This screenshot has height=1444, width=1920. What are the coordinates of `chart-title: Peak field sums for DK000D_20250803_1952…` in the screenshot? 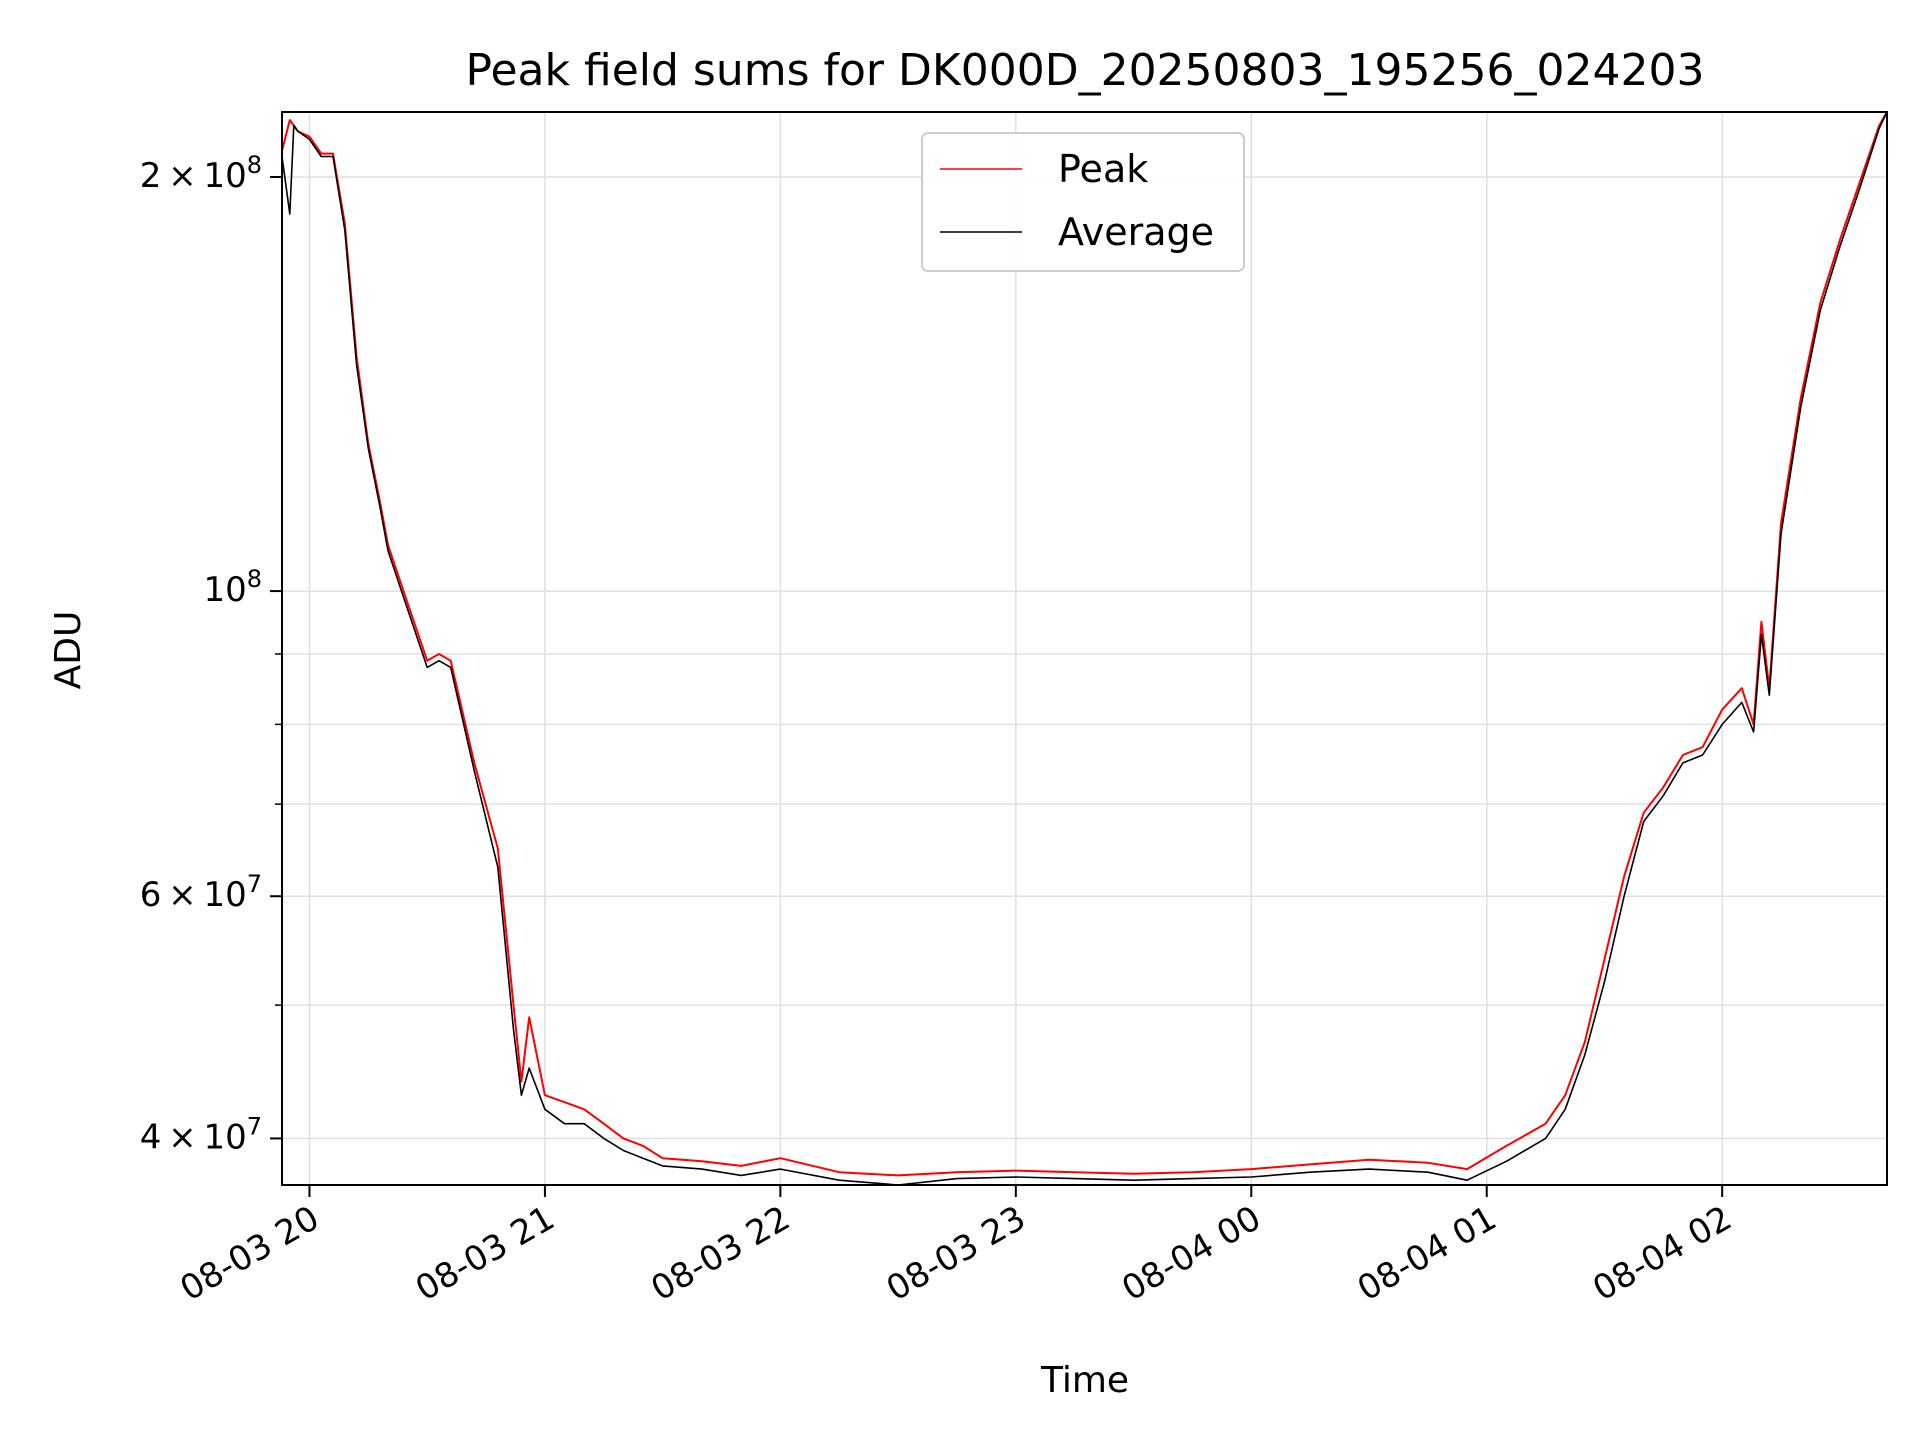 It's located at (1085, 70).